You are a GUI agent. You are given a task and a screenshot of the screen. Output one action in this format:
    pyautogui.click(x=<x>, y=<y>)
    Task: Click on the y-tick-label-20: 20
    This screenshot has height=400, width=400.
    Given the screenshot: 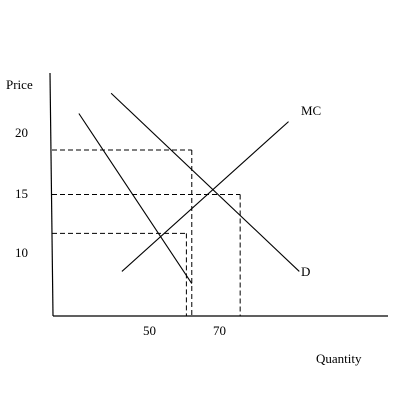 What is the action you would take?
    pyautogui.click(x=21, y=132)
    